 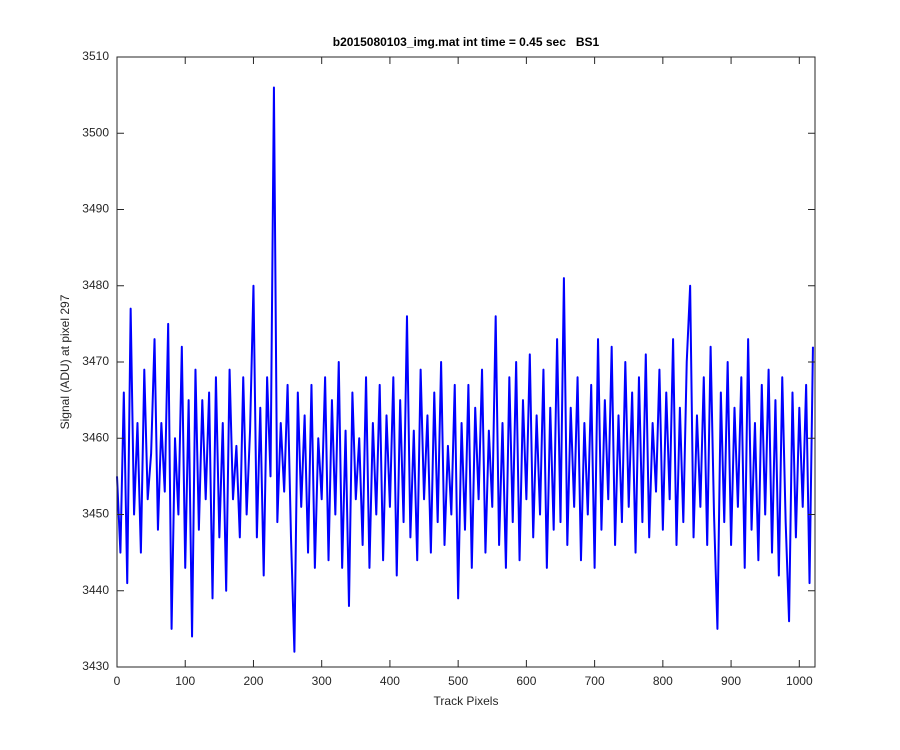 What do you see at coordinates (526, 681) in the screenshot?
I see `x-tick-label: 600` at bounding box center [526, 681].